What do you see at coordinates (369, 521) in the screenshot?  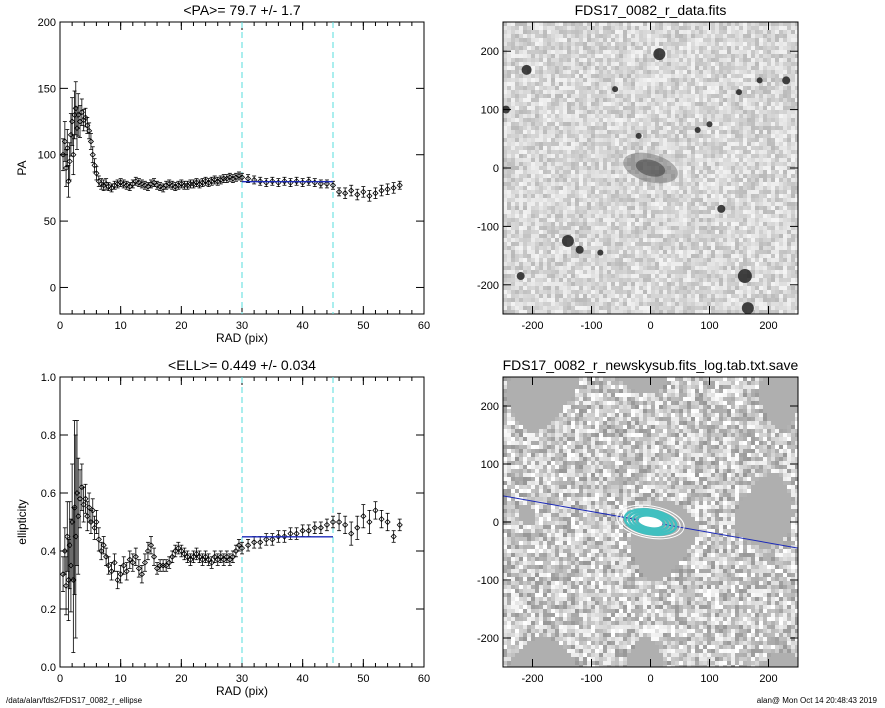 I see `data-point` at bounding box center [369, 521].